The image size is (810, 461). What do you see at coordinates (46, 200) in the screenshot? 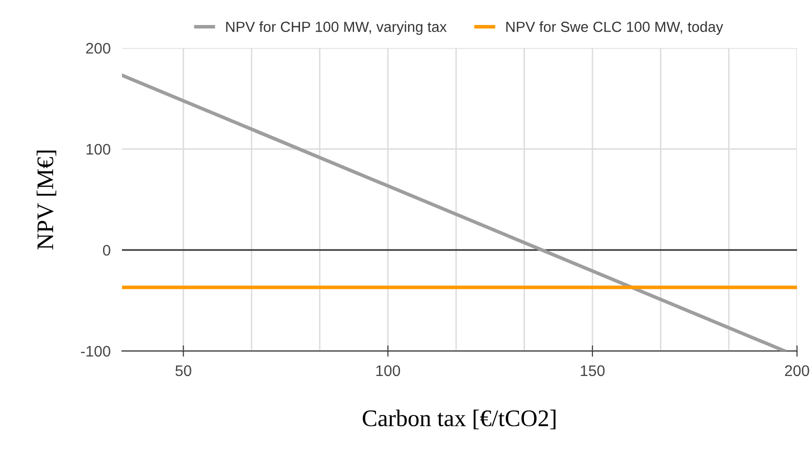
I see `y-axis-title: NPV [M€]` at bounding box center [46, 200].